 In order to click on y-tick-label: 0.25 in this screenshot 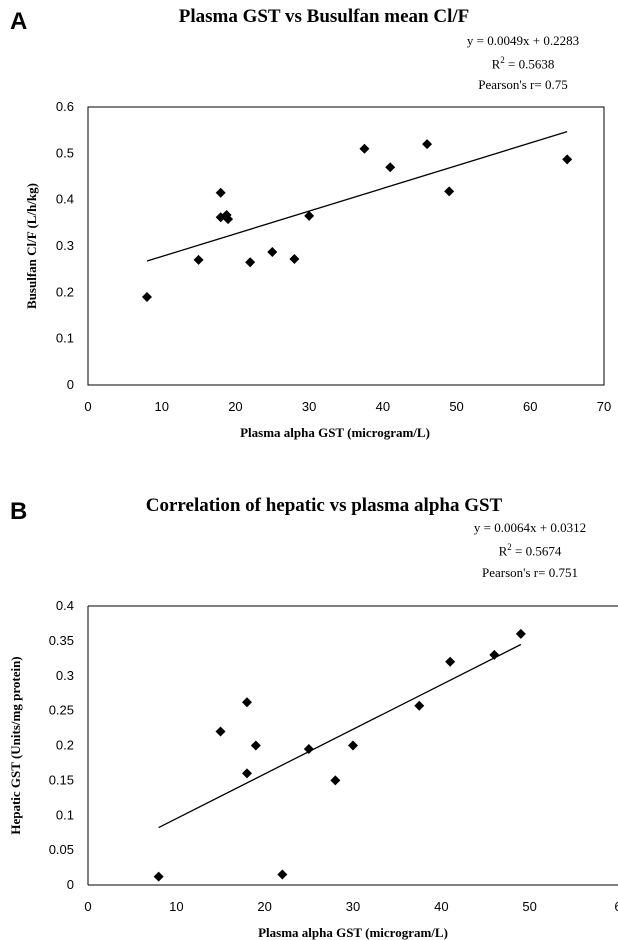, I will do `click(61, 710)`.